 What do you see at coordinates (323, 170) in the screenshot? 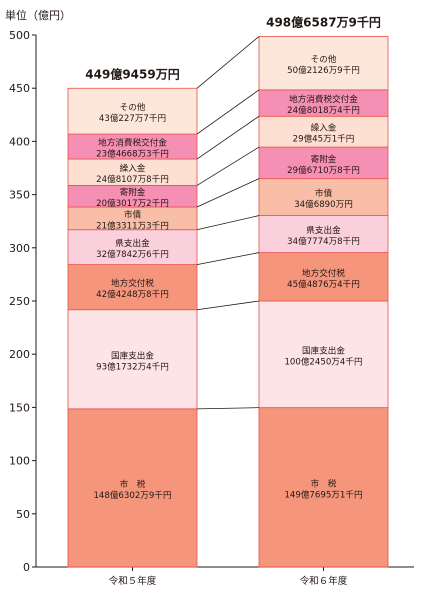
I see `segment-value-label: 29億6710万8千円` at bounding box center [323, 170].